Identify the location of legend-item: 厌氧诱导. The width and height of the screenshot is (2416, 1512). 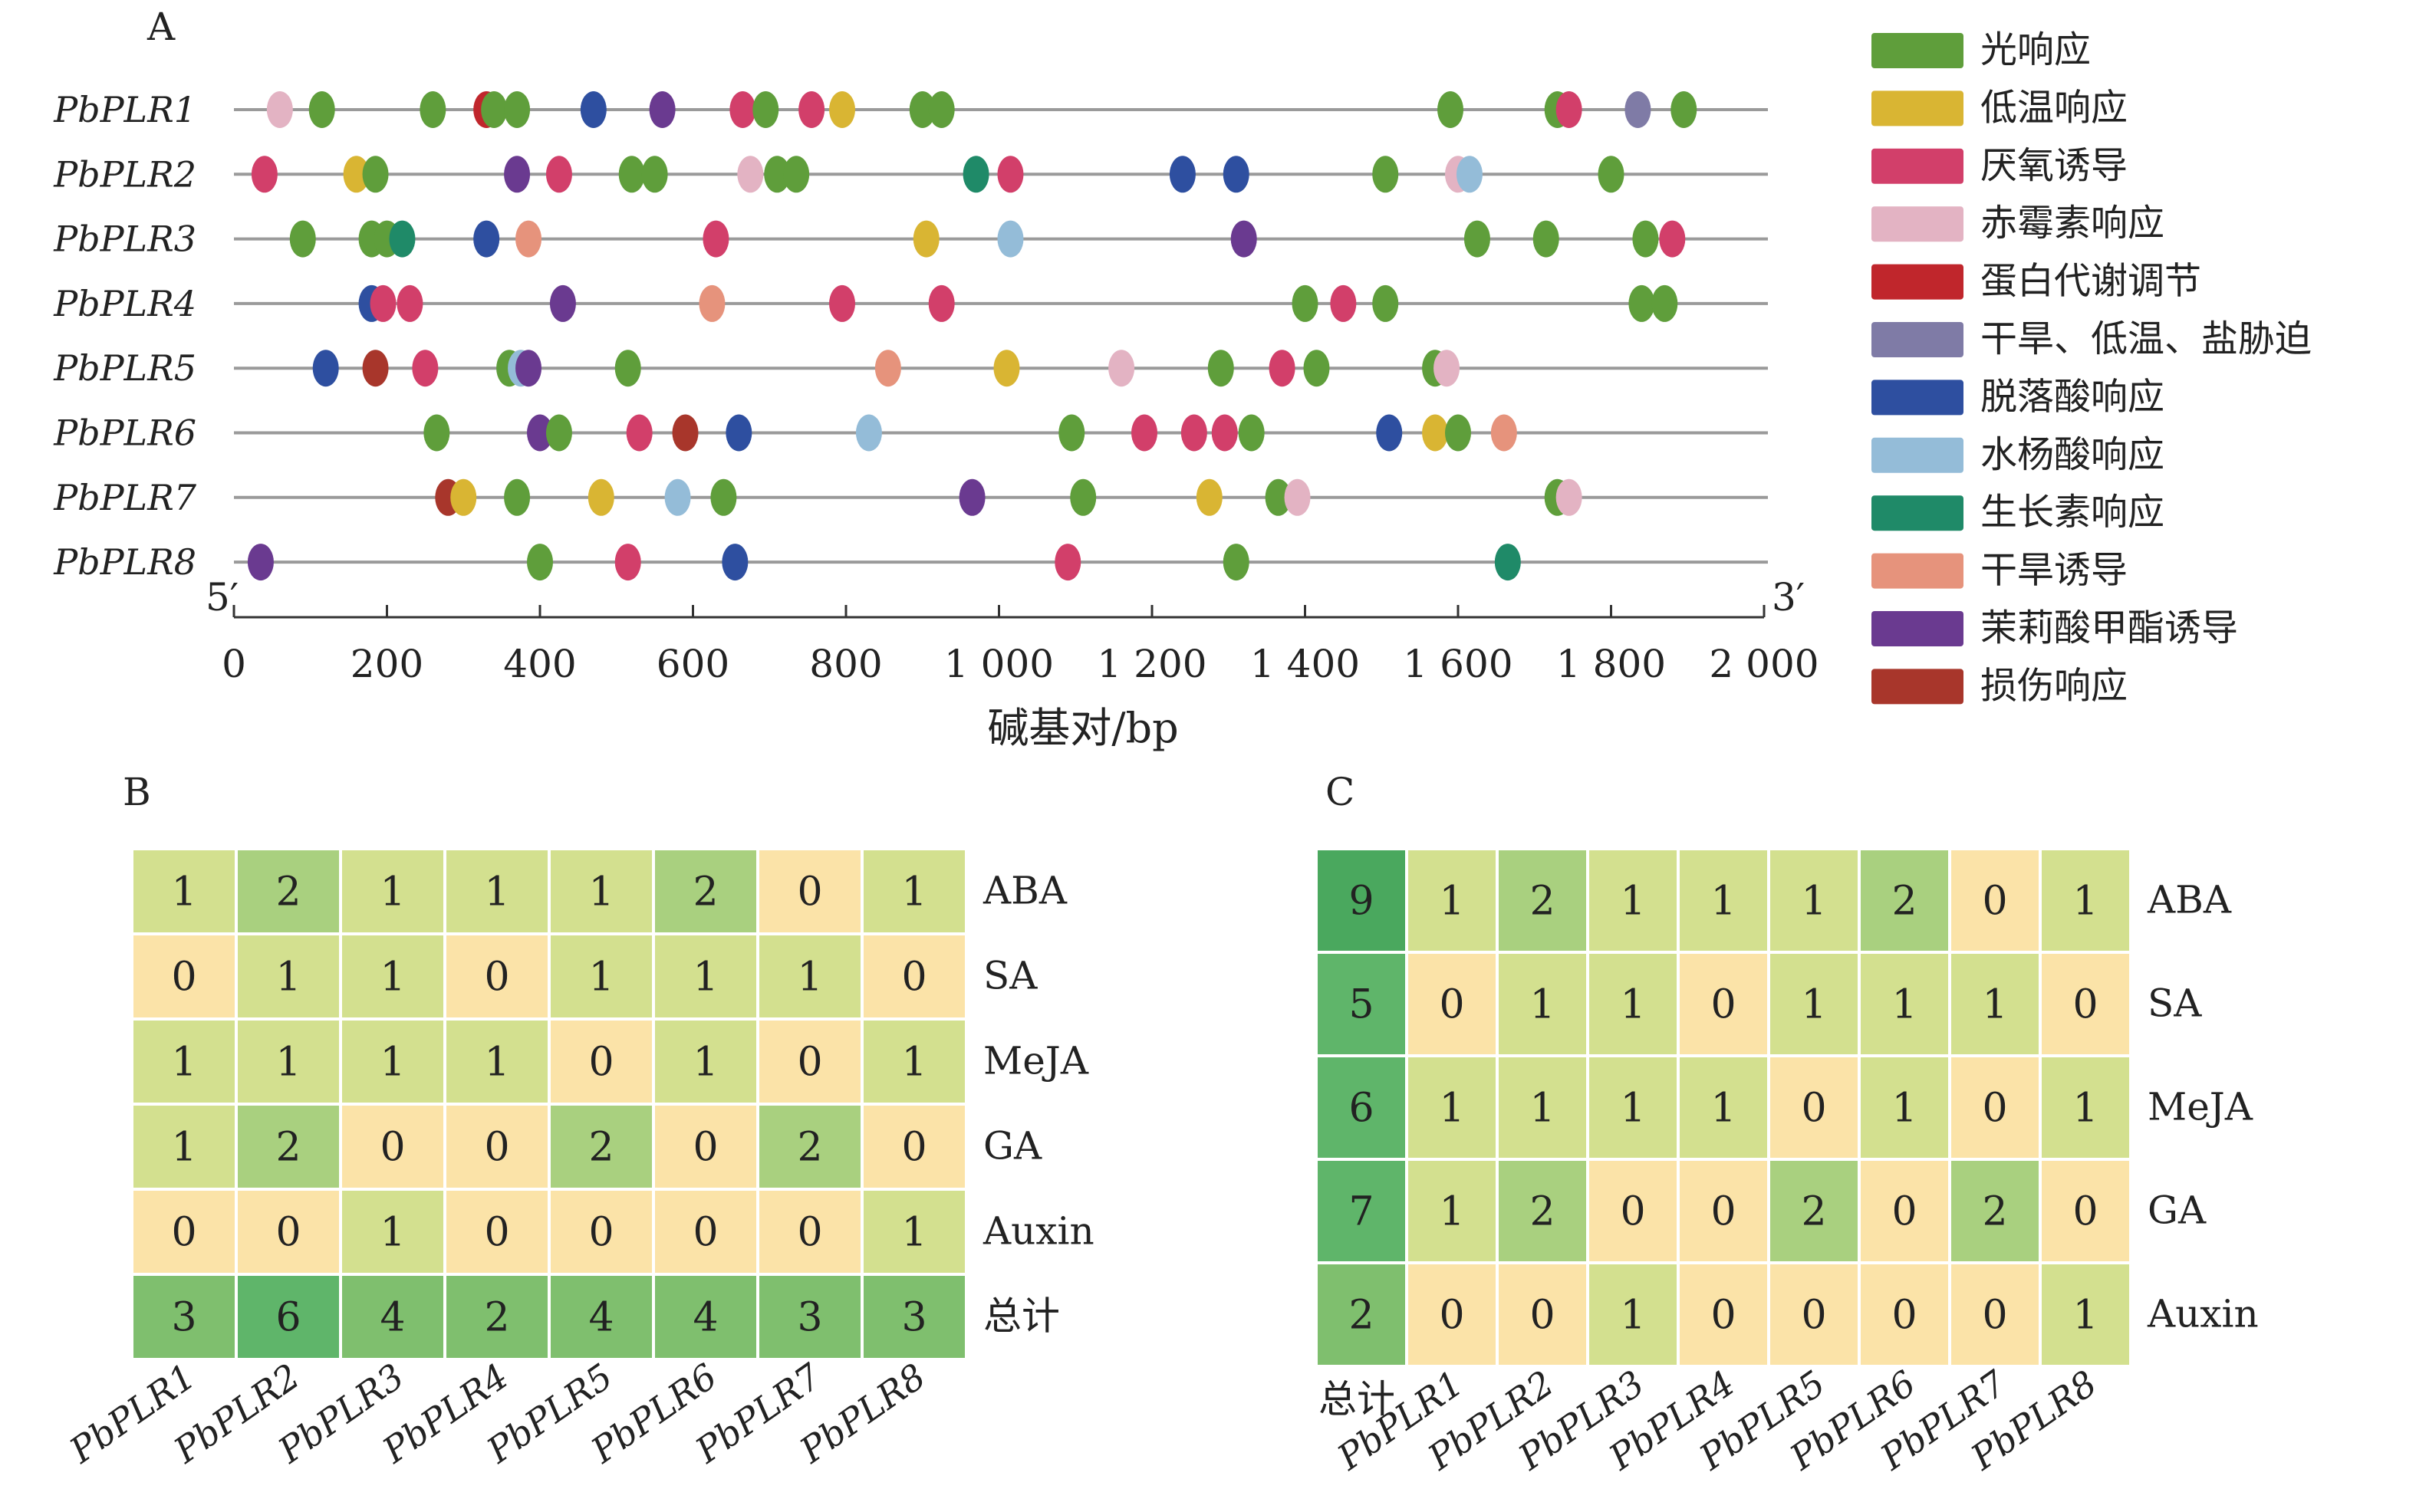
(1999, 165).